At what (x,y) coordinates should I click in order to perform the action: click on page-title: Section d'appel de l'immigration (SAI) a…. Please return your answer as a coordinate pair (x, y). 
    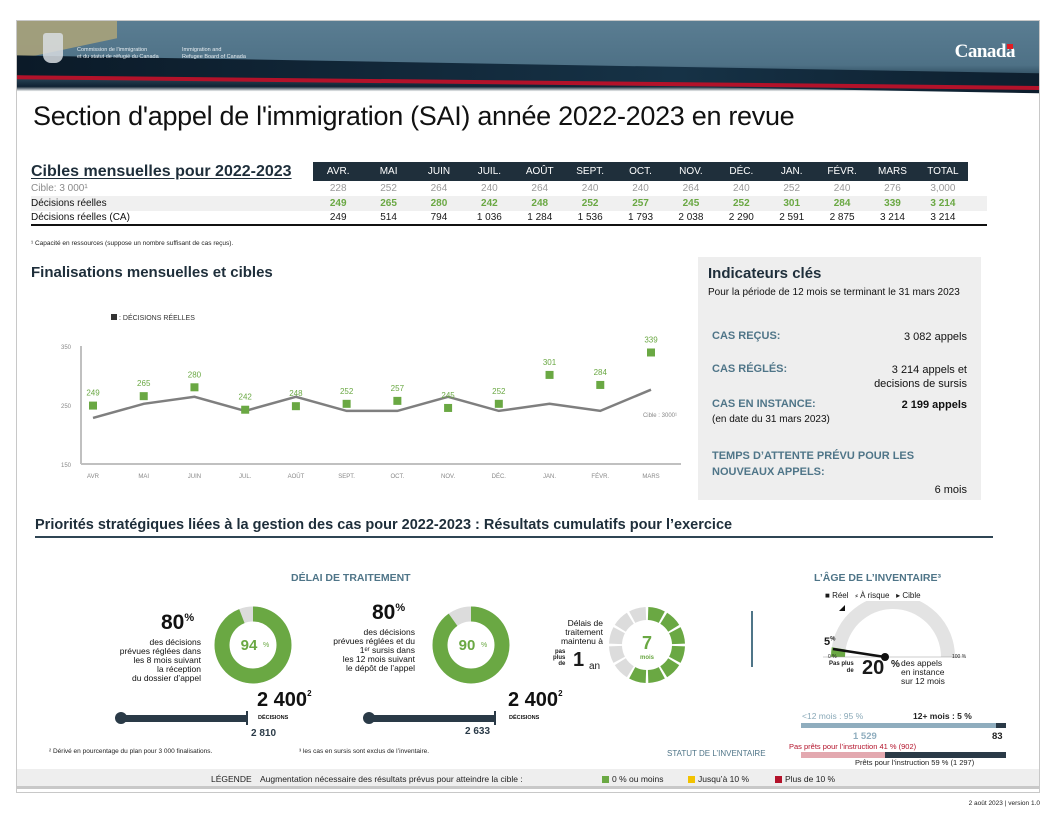
    Looking at the image, I should click on (414, 116).